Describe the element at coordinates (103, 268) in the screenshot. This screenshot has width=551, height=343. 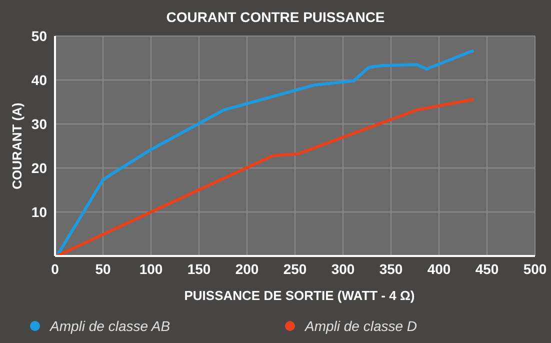
I see `x-tick-label: 50` at that location.